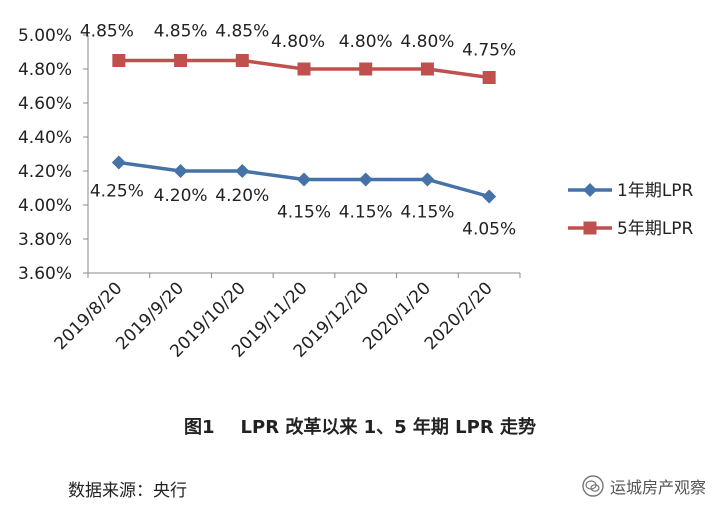  Describe the element at coordinates (45, 138) in the screenshot. I see `y-tick-label: 4.40%` at that location.